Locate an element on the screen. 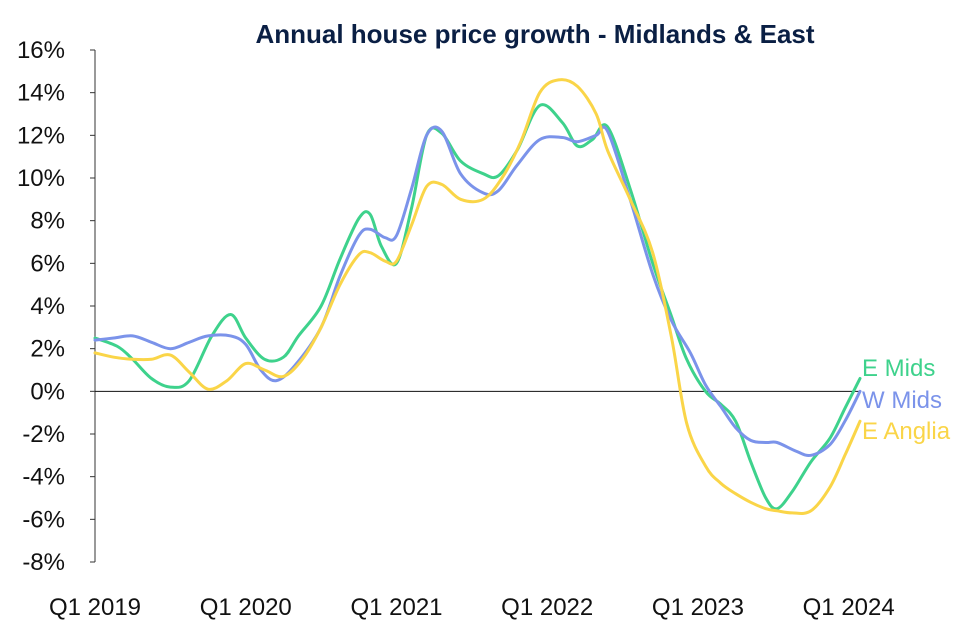 The width and height of the screenshot is (975, 635). y-tick-label: 6% is located at coordinates (47, 263).